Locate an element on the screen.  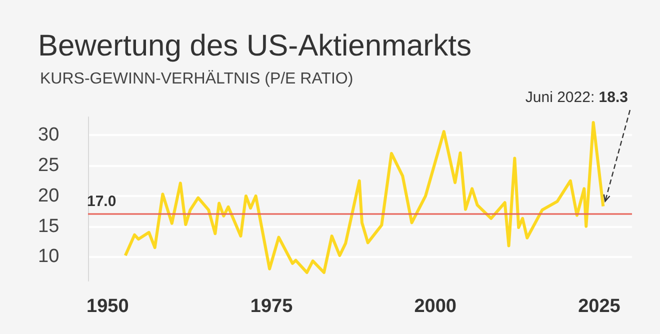
ref-line-label: 17.0 is located at coordinates (101, 201).